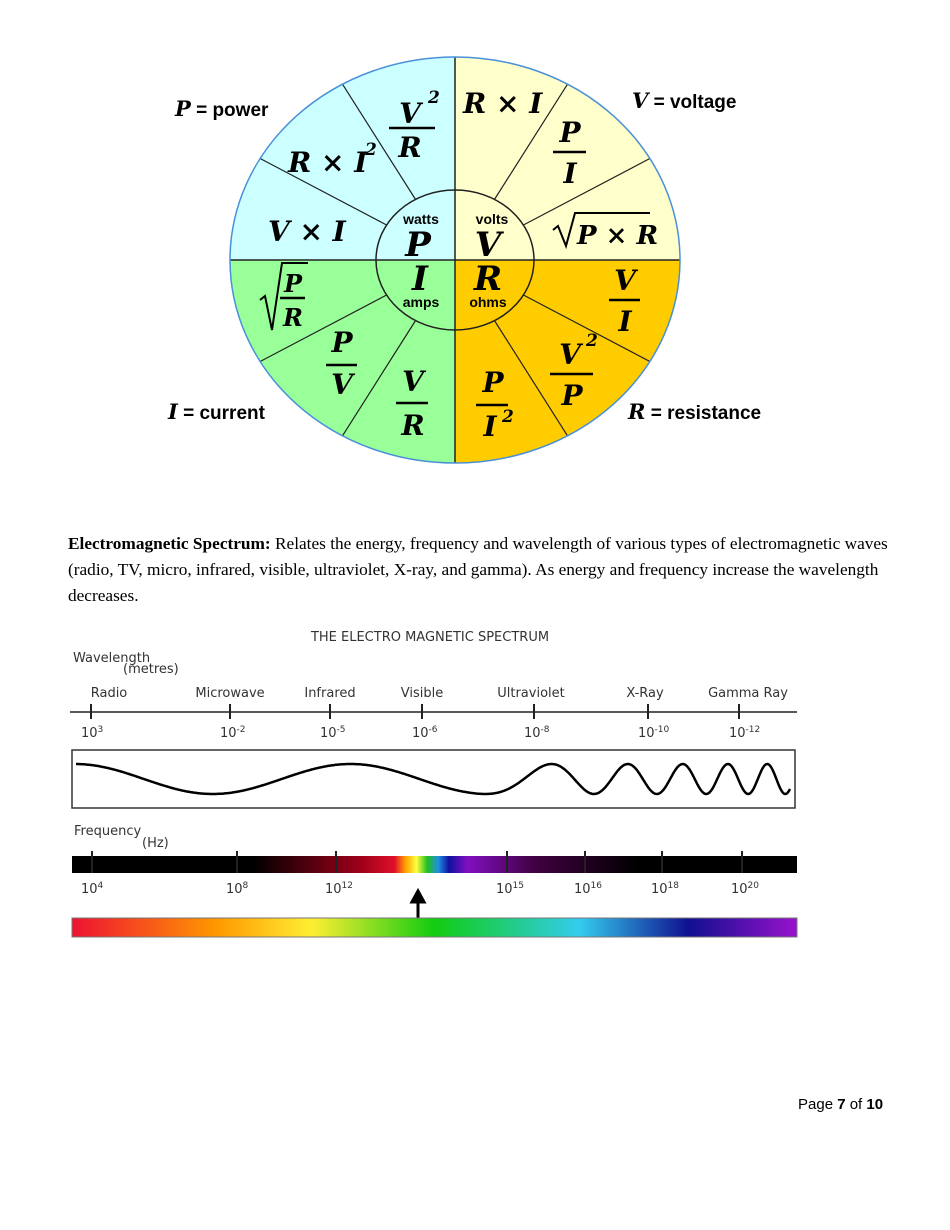 The height and width of the screenshot is (1230, 950). I want to click on band-label: Gamma Ray, so click(748, 693).